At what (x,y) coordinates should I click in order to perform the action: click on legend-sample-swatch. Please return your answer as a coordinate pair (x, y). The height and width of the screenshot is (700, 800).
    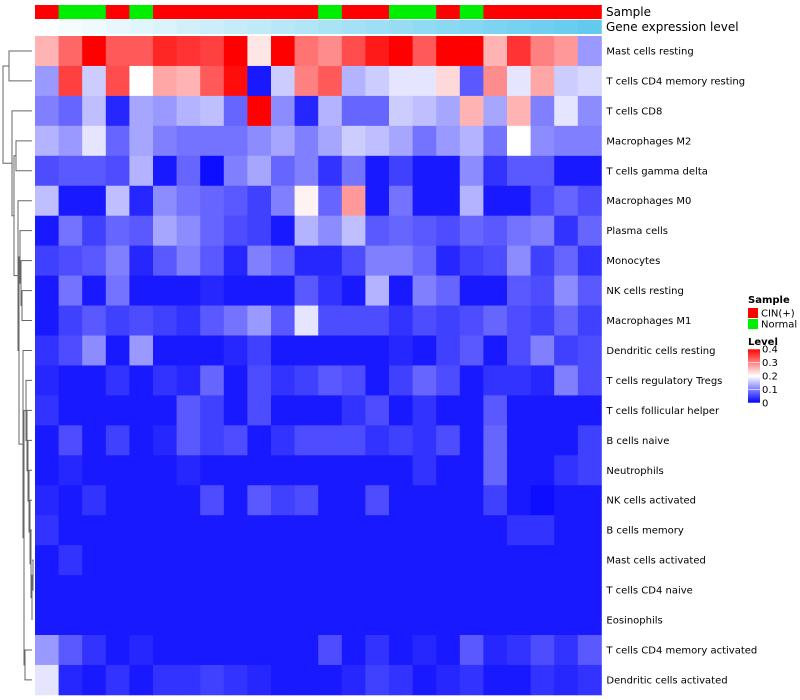
    Looking at the image, I should click on (753, 324).